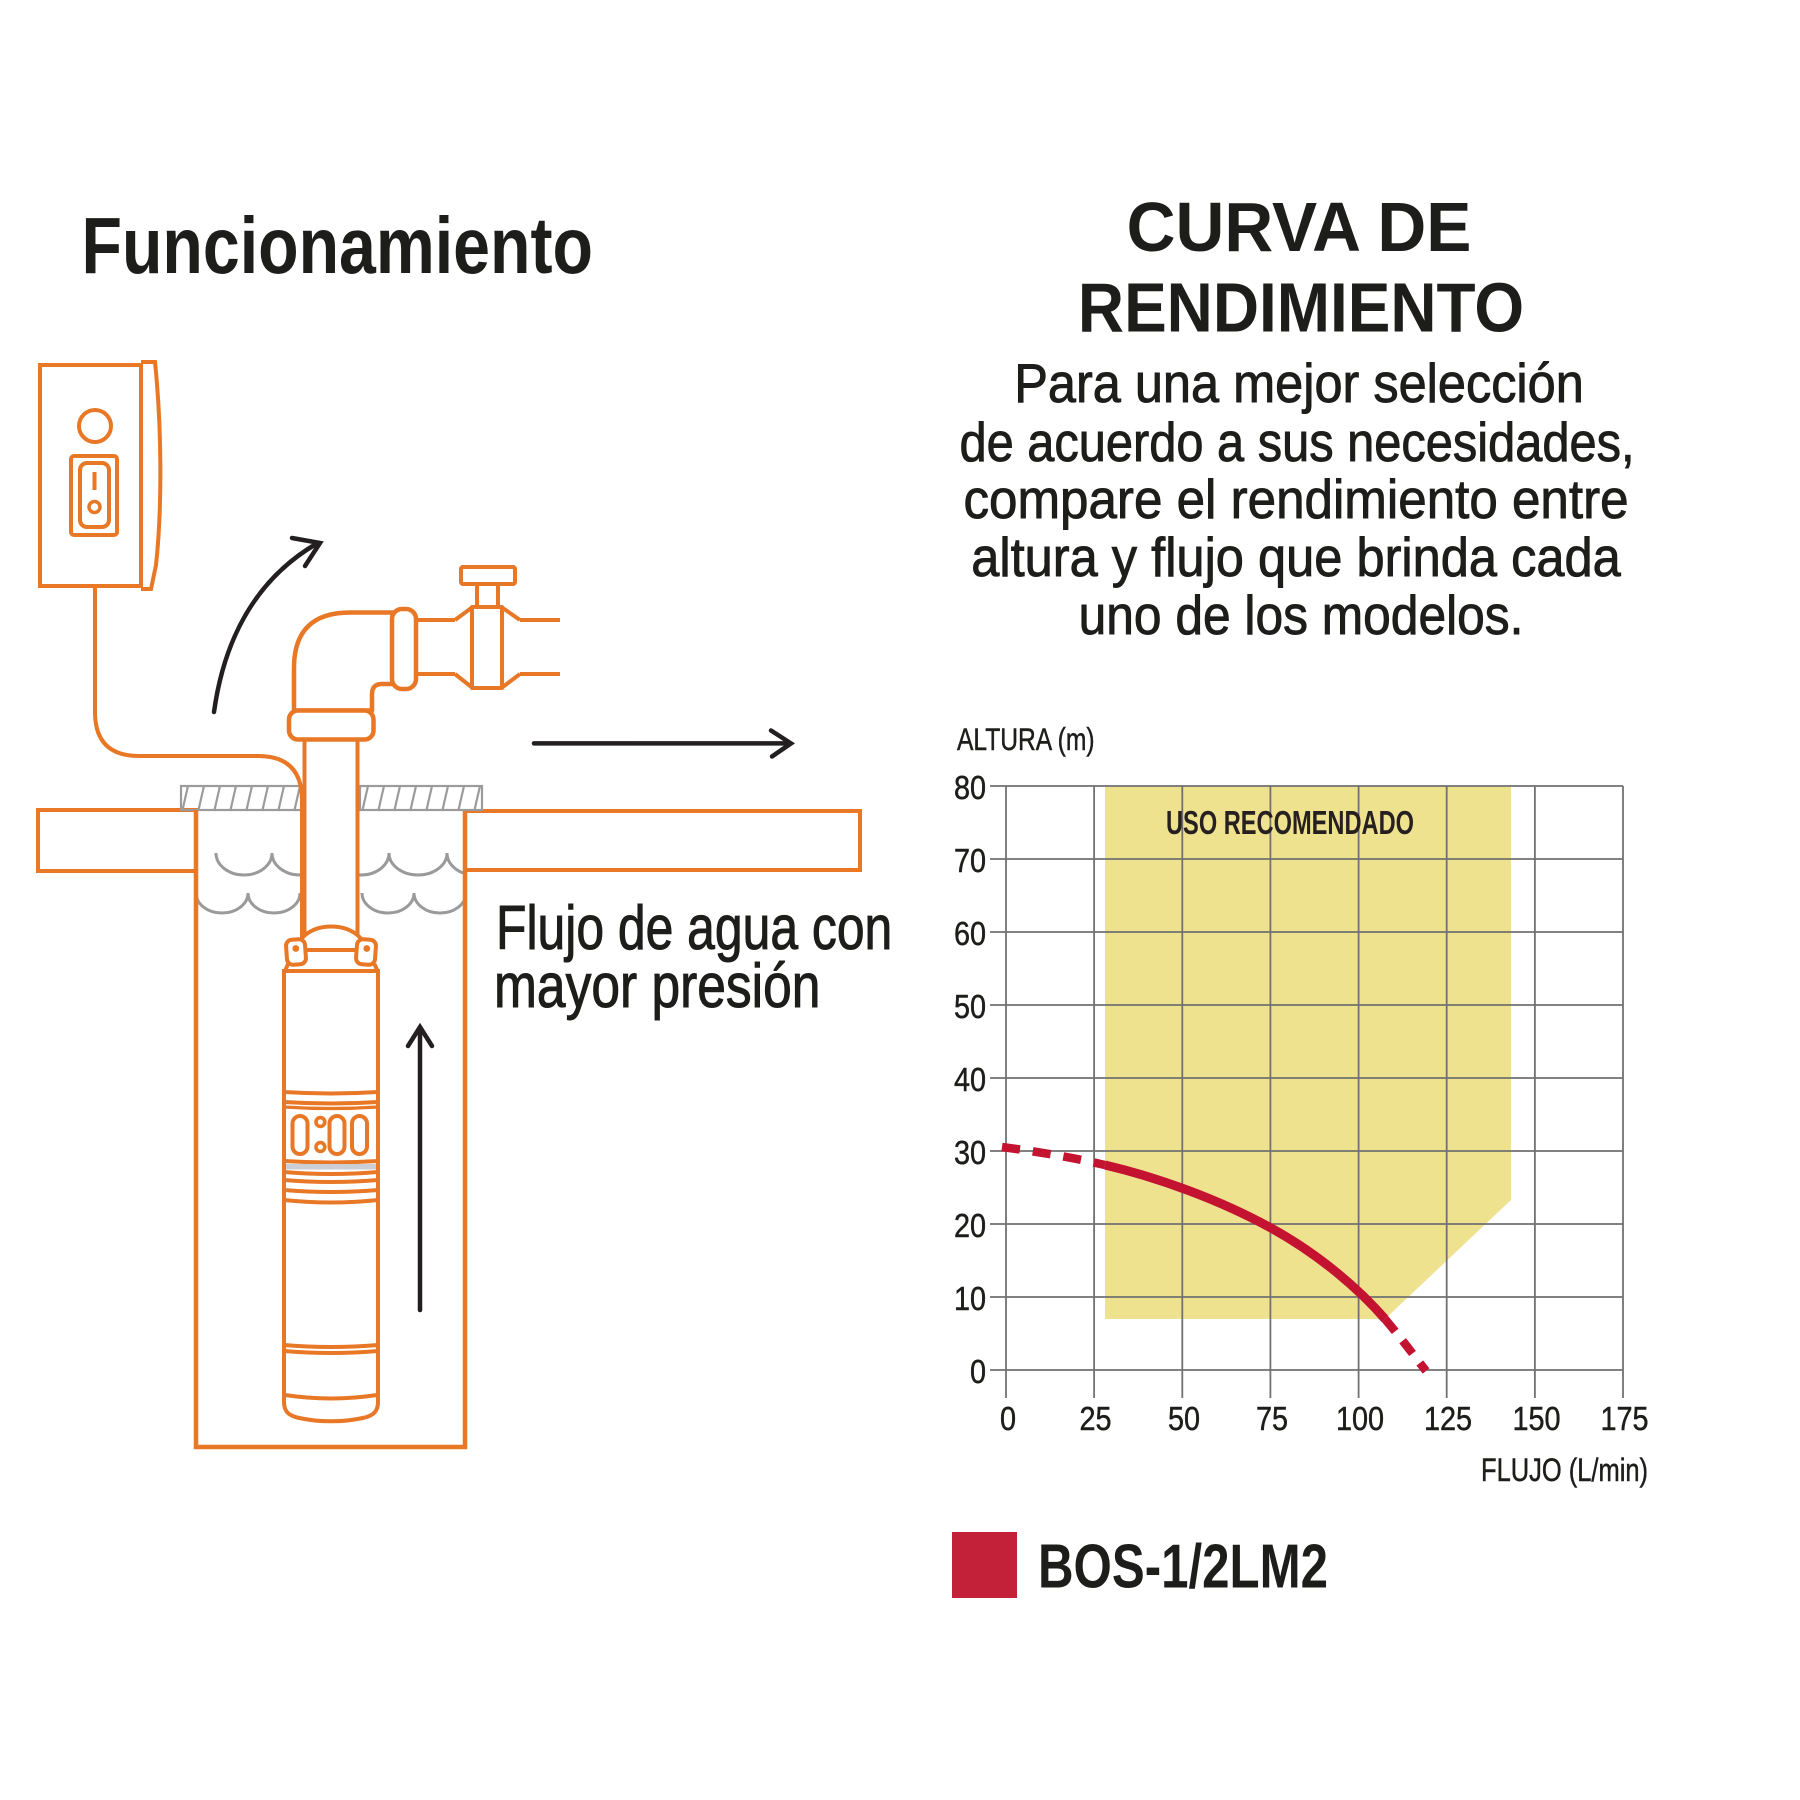 This screenshot has width=1800, height=1800. What do you see at coordinates (337, 245) in the screenshot?
I see `svg-text: Funcionamiento` at bounding box center [337, 245].